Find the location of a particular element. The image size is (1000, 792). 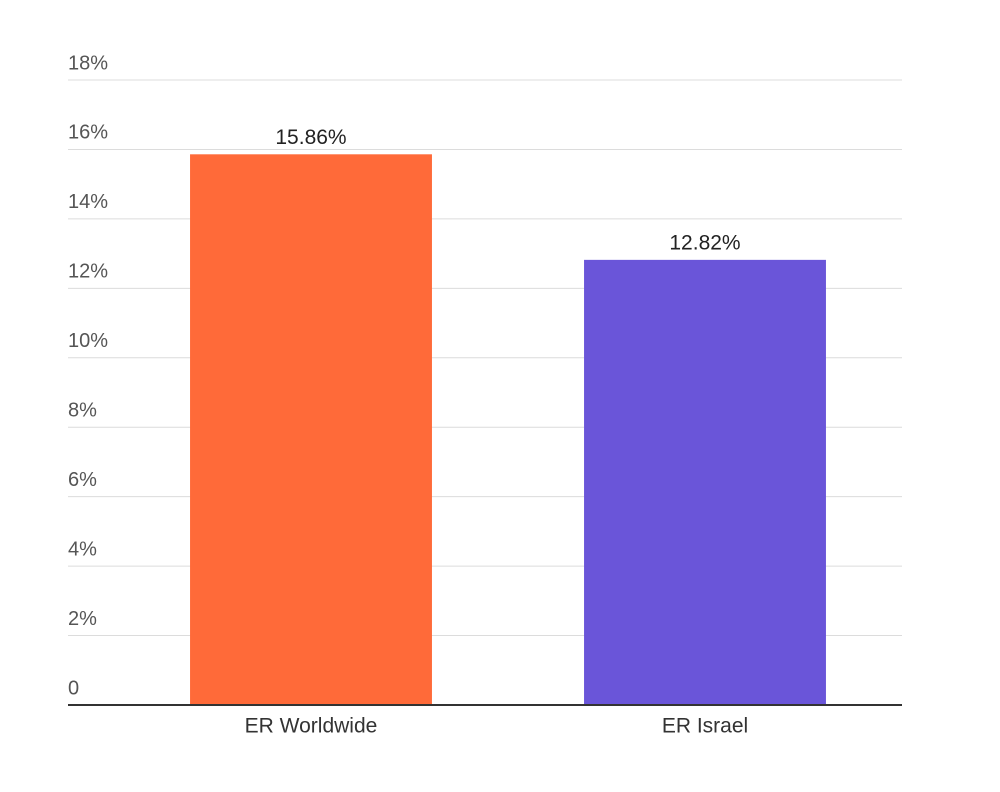

y-tick-label: 10% is located at coordinates (88, 341).